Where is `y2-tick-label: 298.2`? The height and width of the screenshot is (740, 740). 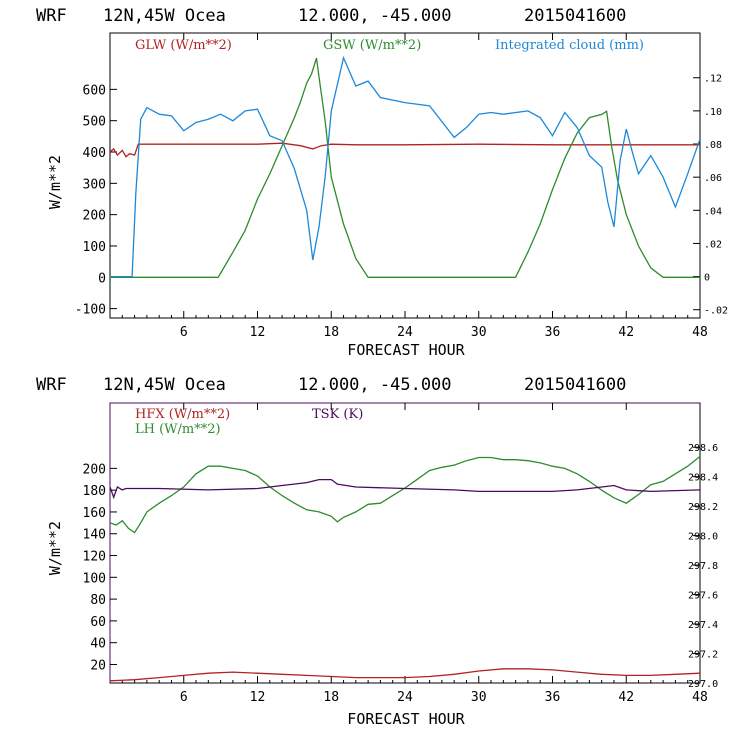 y2-tick-label: 298.2 is located at coordinates (703, 507).